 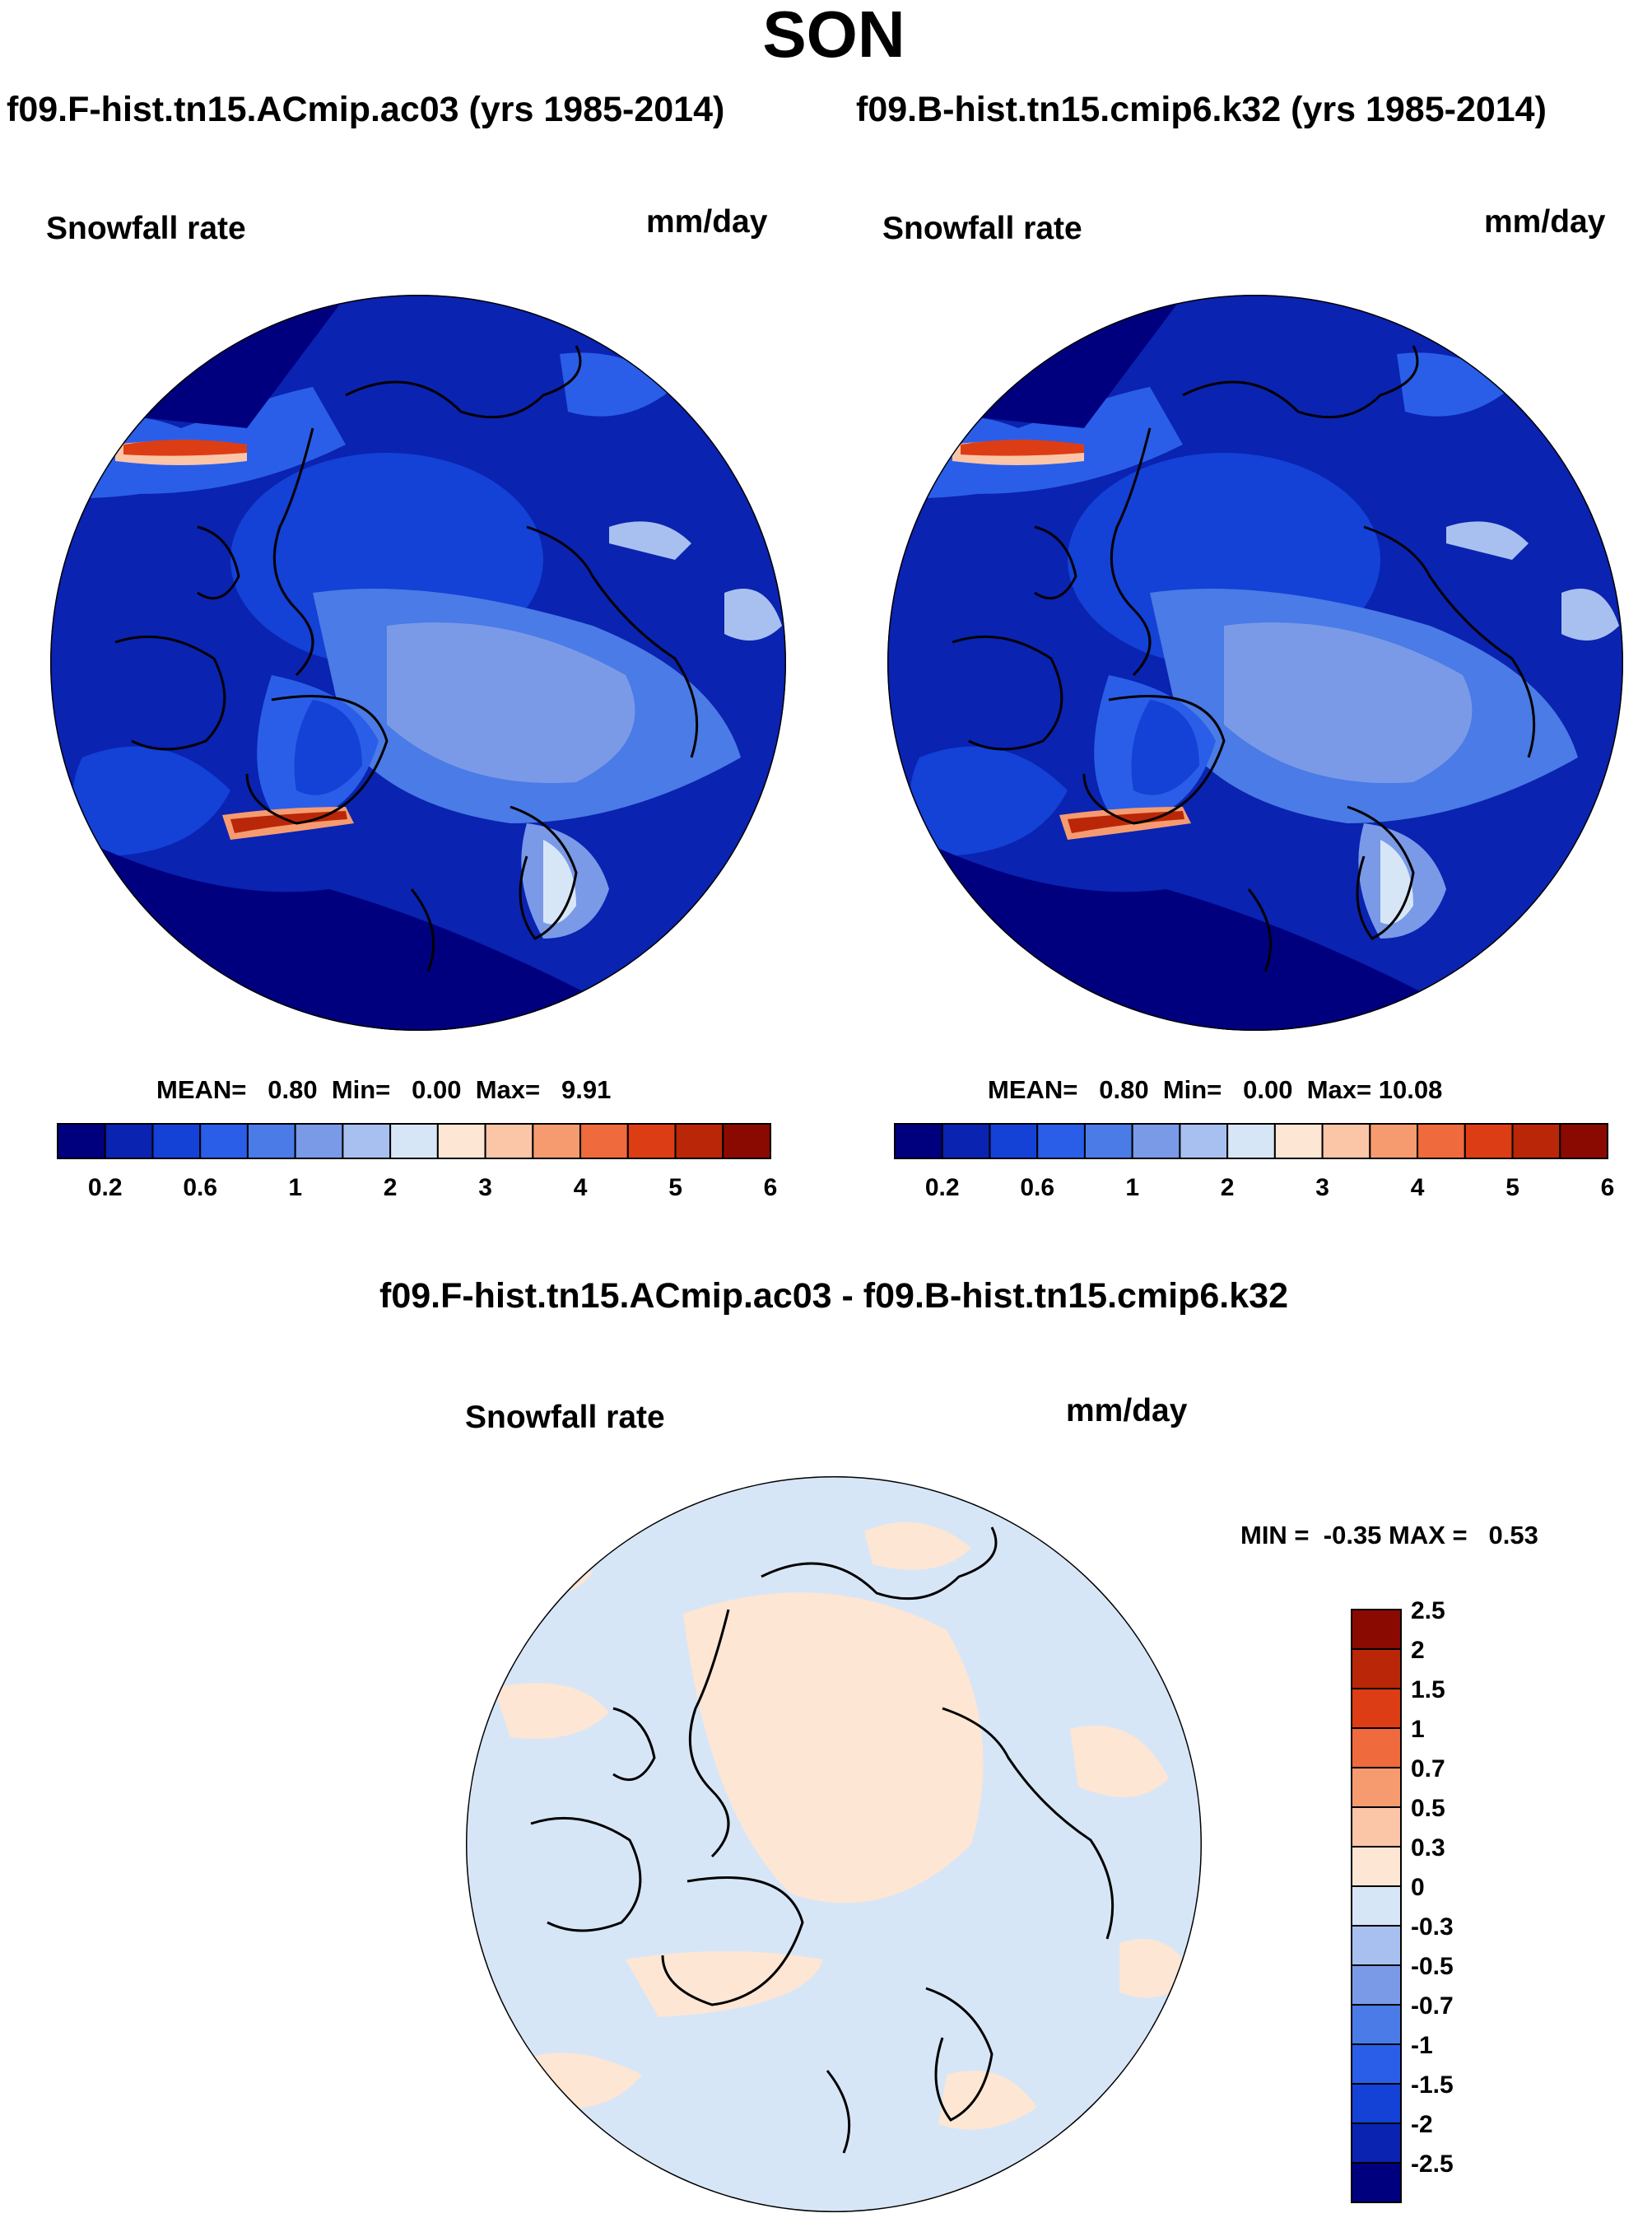 I want to click on colorbar-panel2-tick-label: 2, so click(x=1228, y=1187).